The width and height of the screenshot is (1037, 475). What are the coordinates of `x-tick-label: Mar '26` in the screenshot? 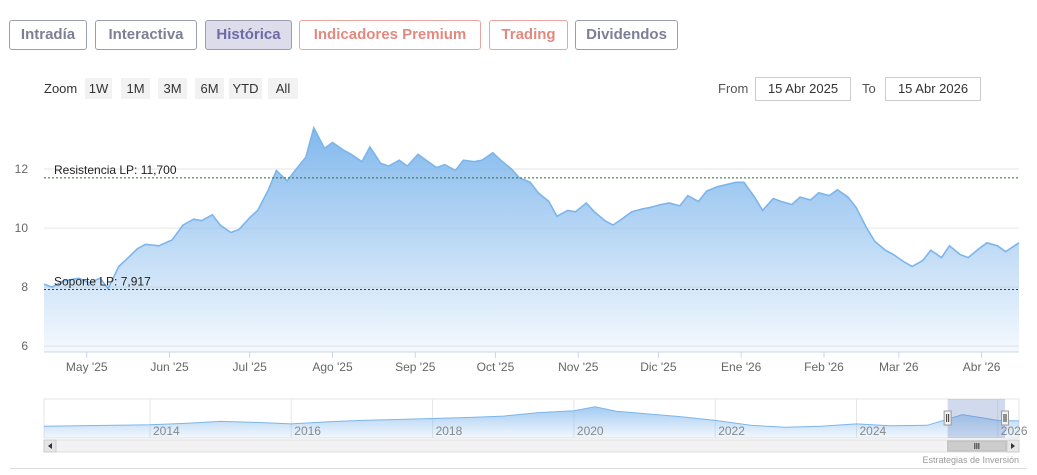 It's located at (899, 367).